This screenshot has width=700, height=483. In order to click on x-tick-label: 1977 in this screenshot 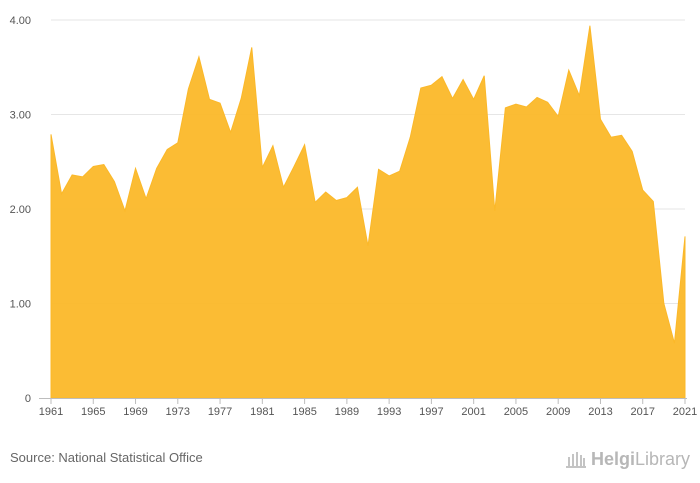, I will do `click(220, 412)`.